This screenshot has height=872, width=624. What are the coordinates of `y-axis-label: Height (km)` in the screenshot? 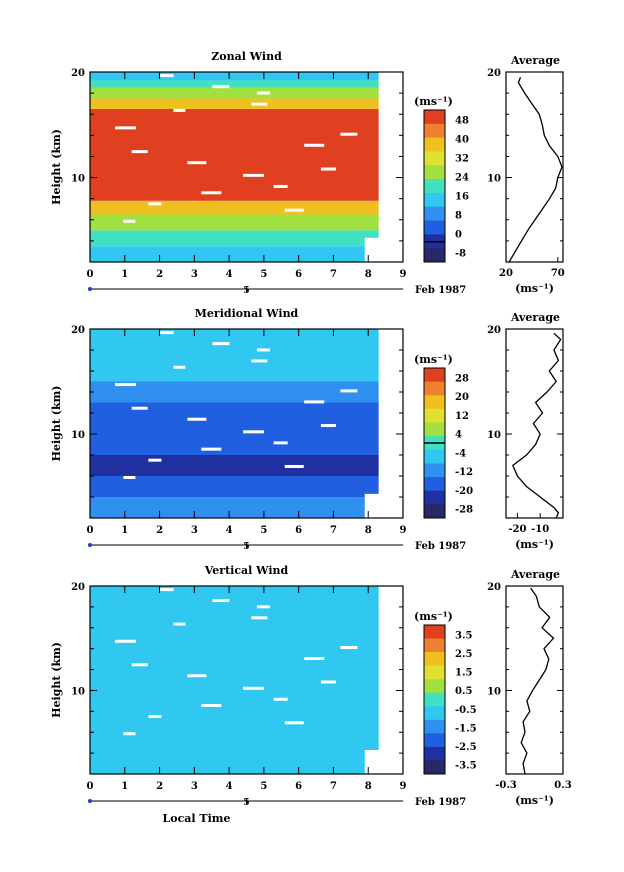 It's located at (56, 680).